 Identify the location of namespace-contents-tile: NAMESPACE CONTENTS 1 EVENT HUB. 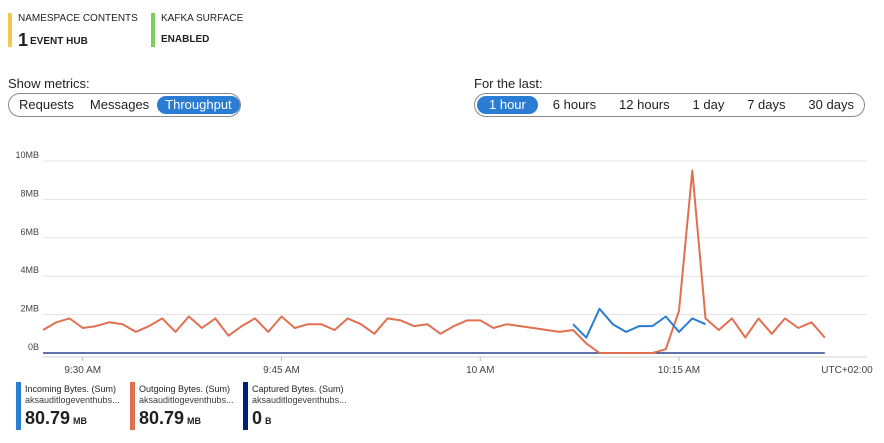
(73, 31).